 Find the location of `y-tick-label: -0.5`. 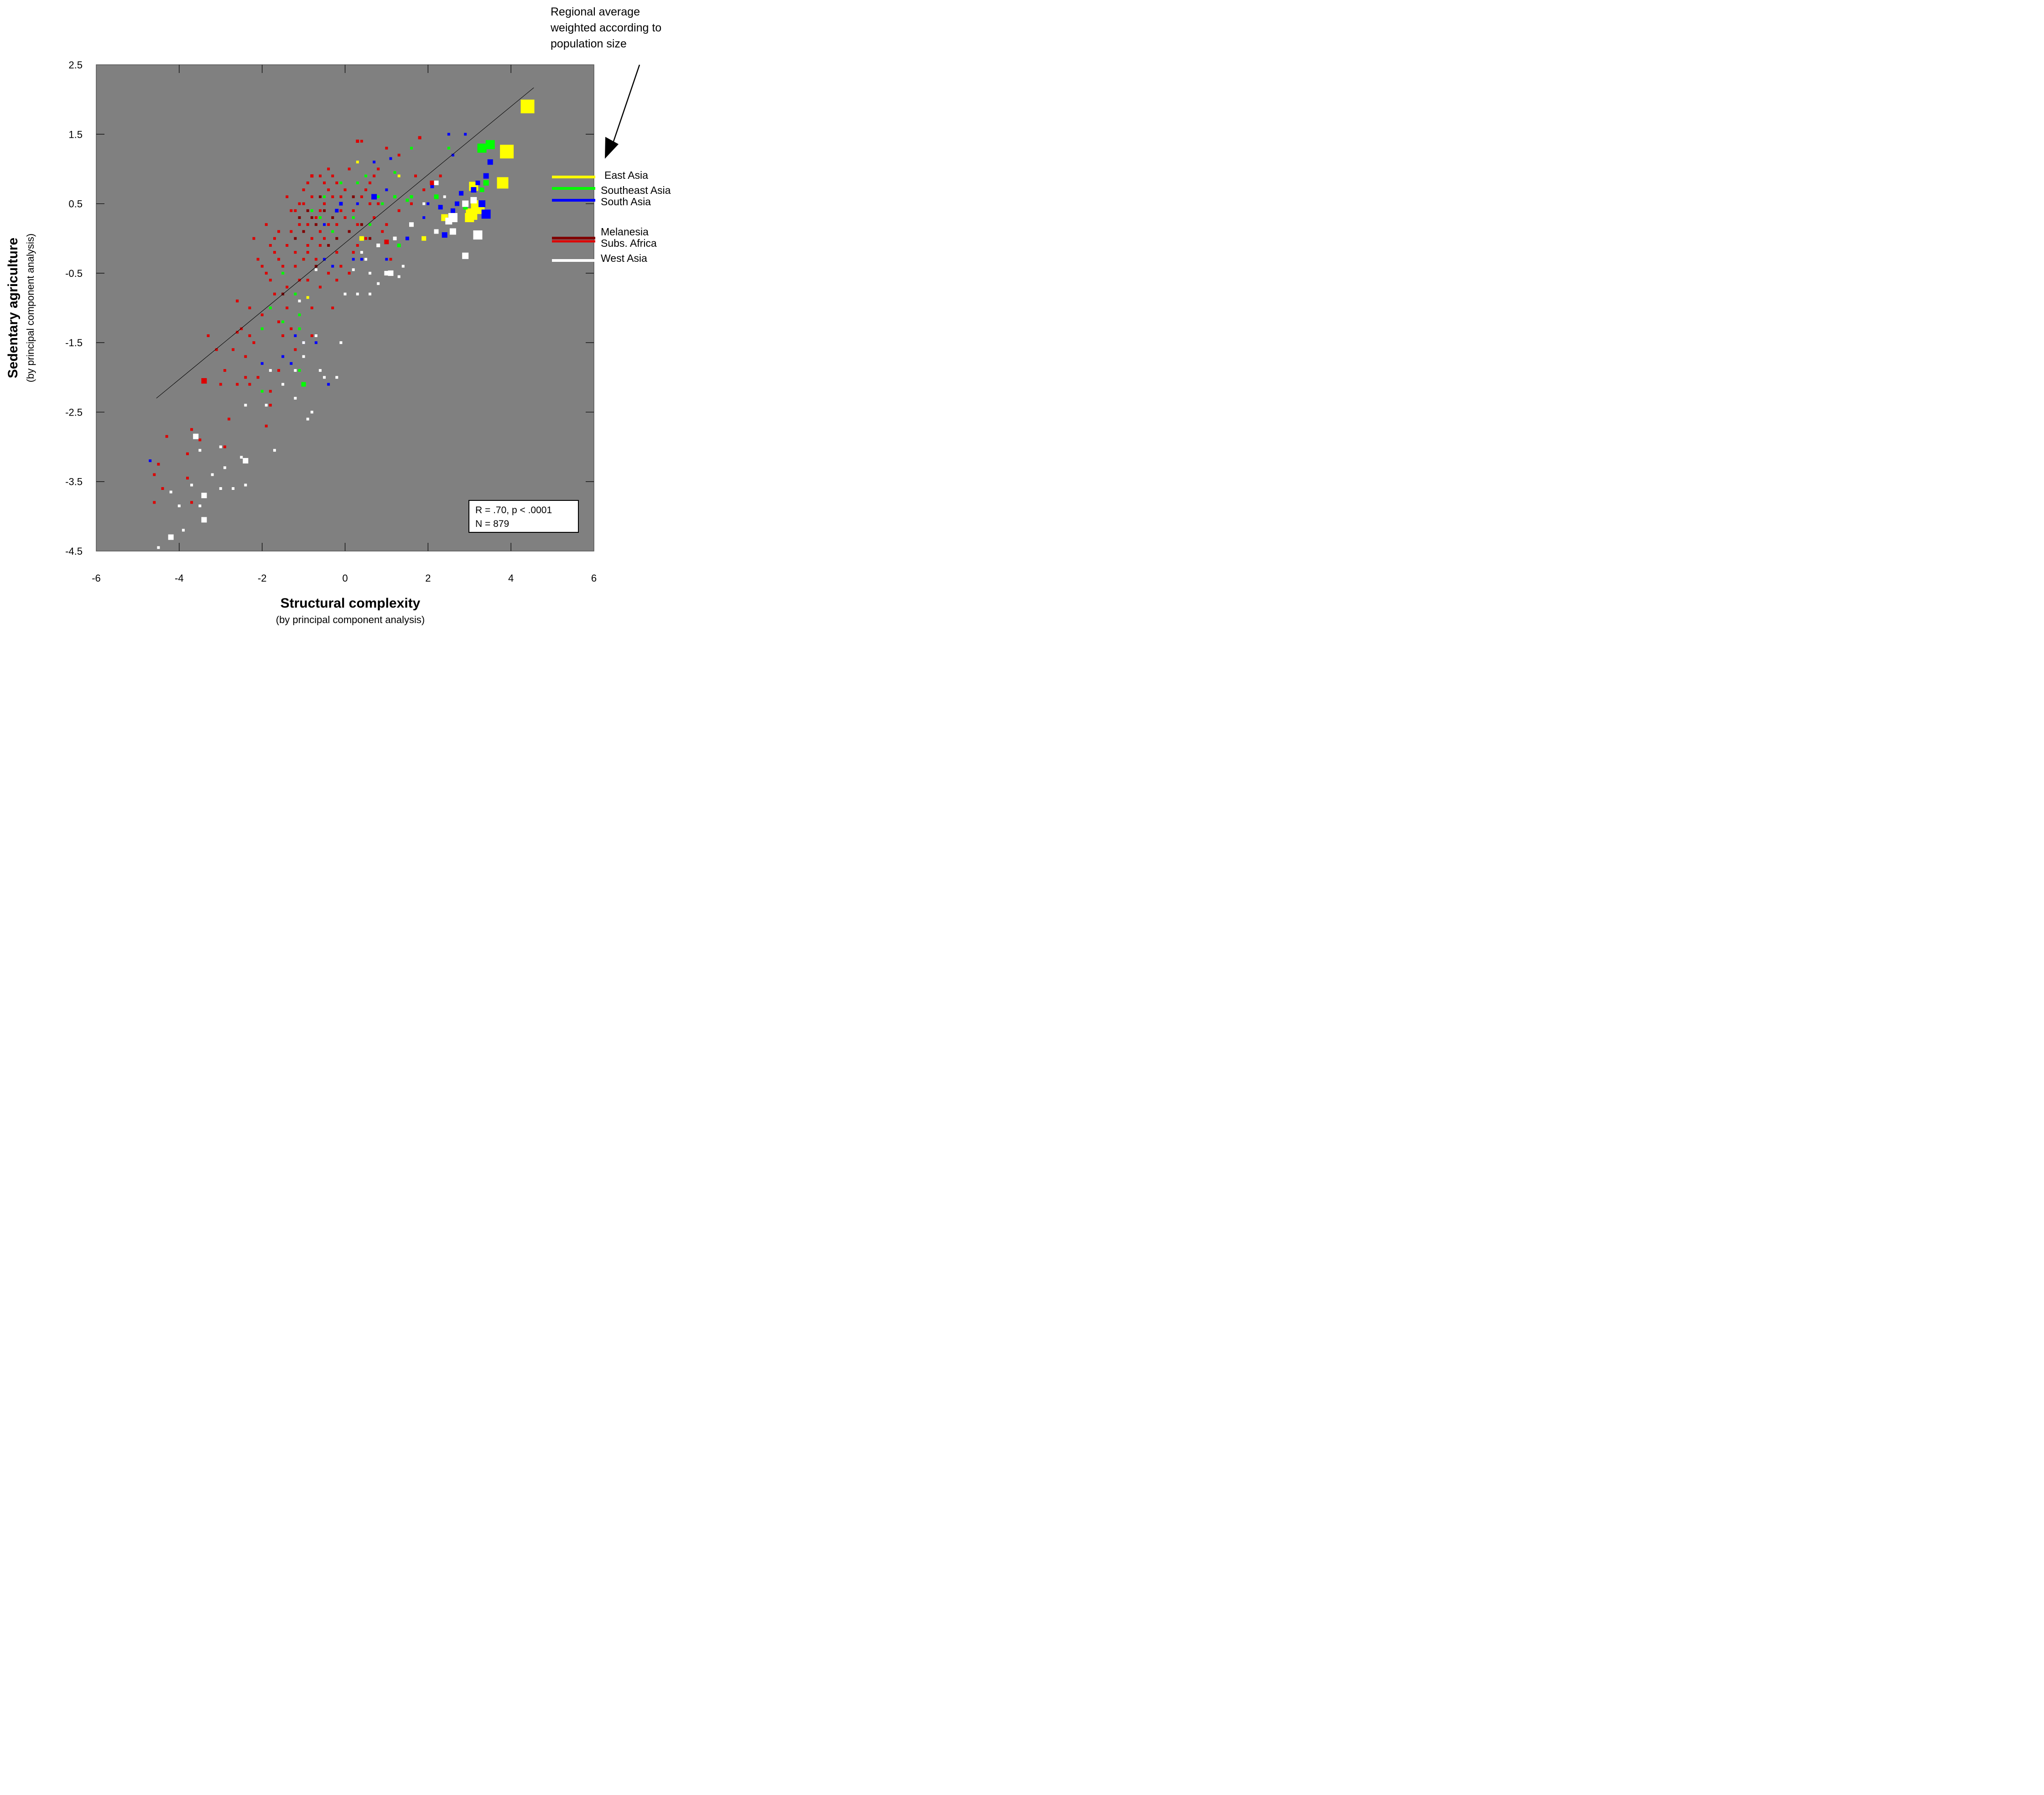

y-tick-label: -0.5 is located at coordinates (74, 273).